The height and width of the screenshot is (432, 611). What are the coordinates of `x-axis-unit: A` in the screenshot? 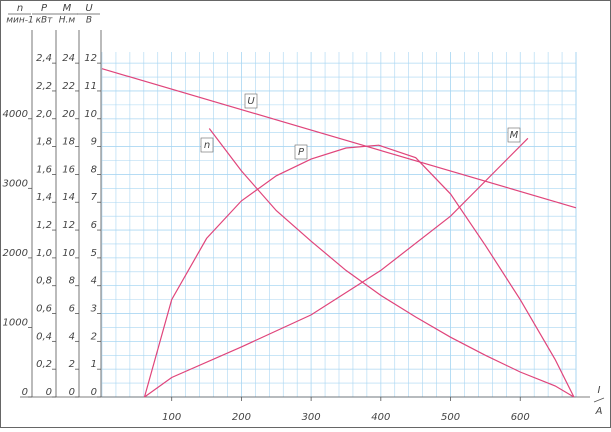 It's located at (599, 411).